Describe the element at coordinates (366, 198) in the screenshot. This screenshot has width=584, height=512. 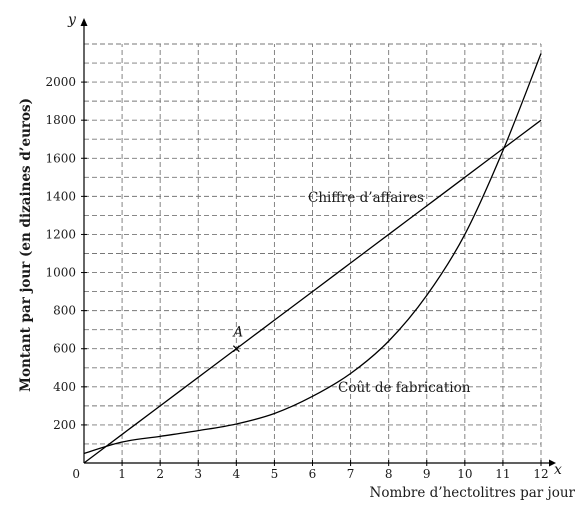
I see `series-label-chiffre-affaires: Chiffre d’affaires` at that location.